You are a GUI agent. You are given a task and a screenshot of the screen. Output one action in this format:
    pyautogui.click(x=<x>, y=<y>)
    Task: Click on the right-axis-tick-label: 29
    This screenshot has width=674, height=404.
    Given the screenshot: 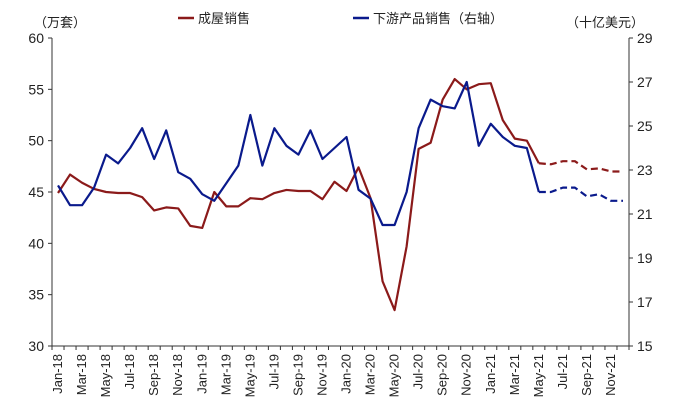 What is the action you would take?
    pyautogui.click(x=645, y=38)
    